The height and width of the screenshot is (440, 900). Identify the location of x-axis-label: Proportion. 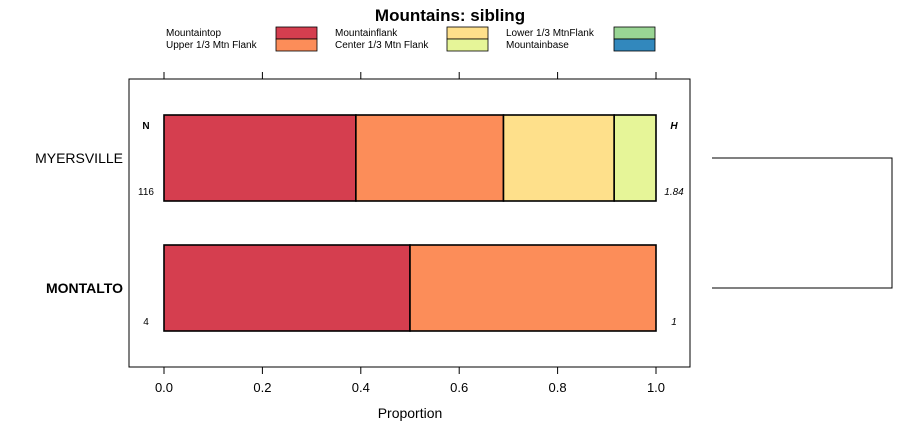
(410, 413).